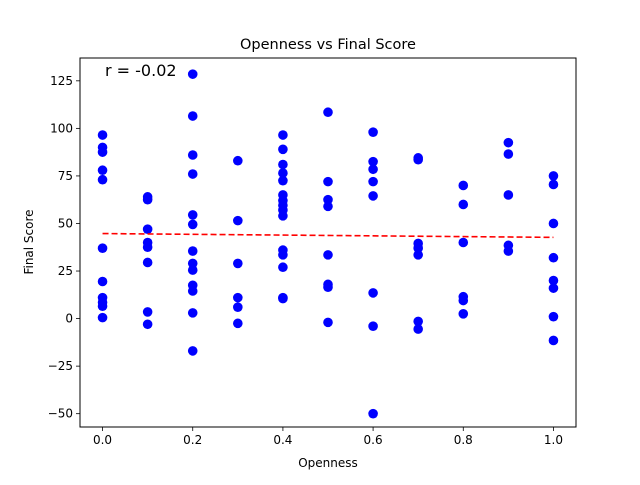 Image resolution: width=640 pixels, height=485 pixels. Describe the element at coordinates (65, 223) in the screenshot. I see `y-tick-label: 50` at that location.